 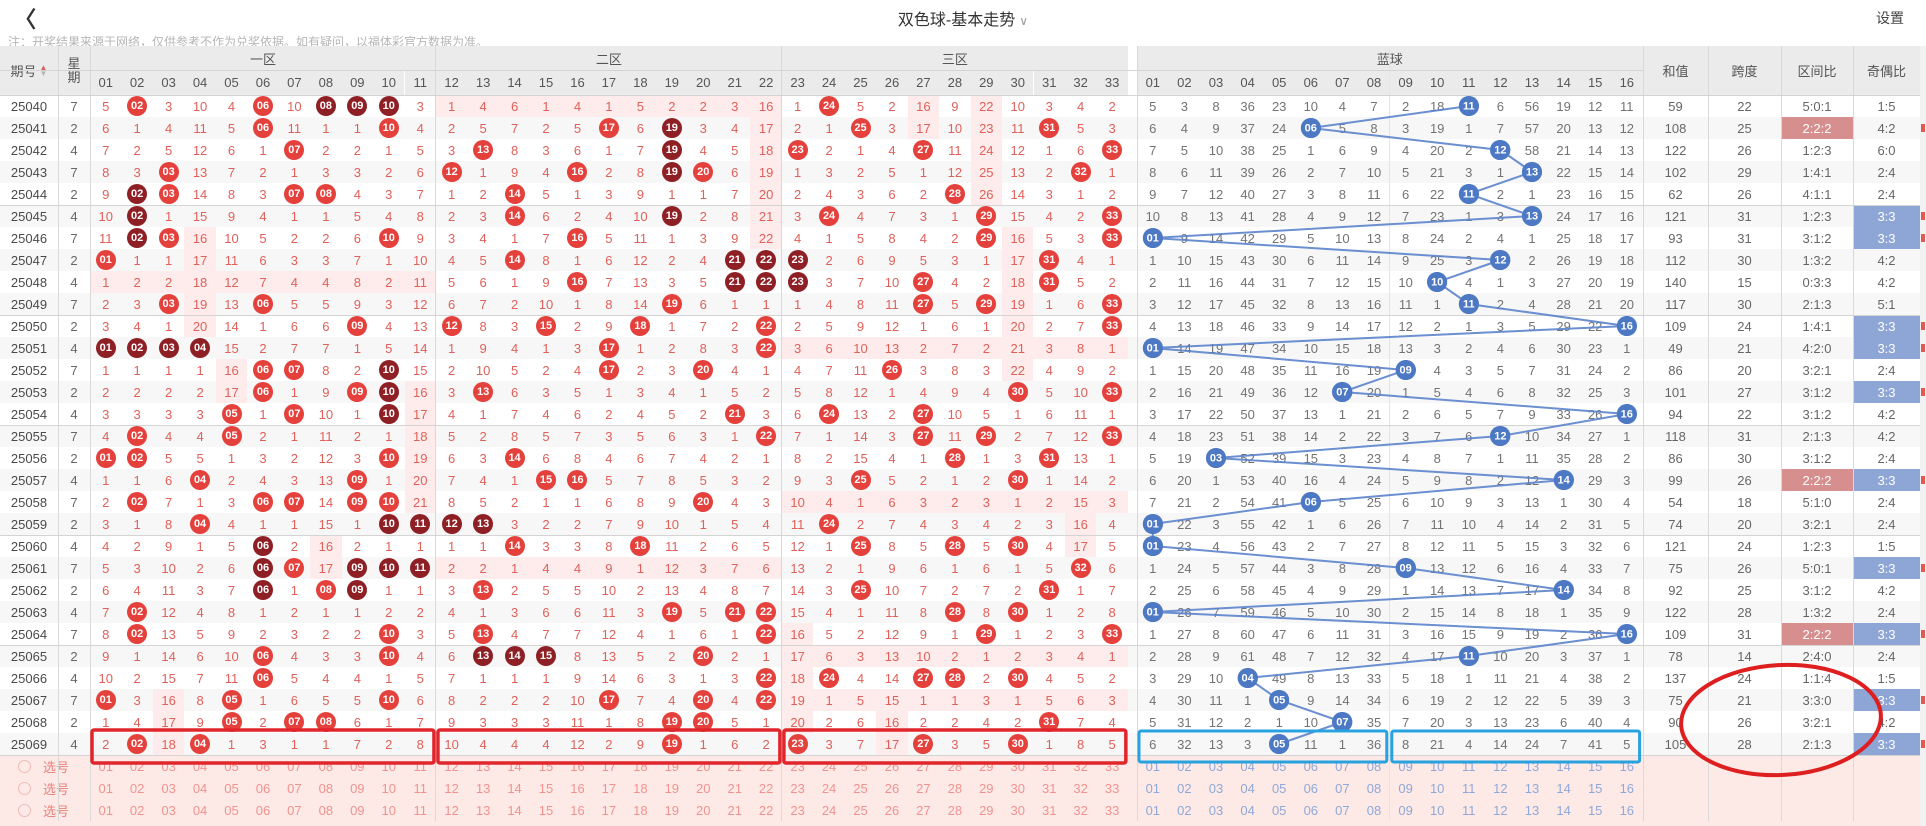 I want to click on page-title-dropdown: 双色球-基本走势 ∨, so click(x=963, y=18).